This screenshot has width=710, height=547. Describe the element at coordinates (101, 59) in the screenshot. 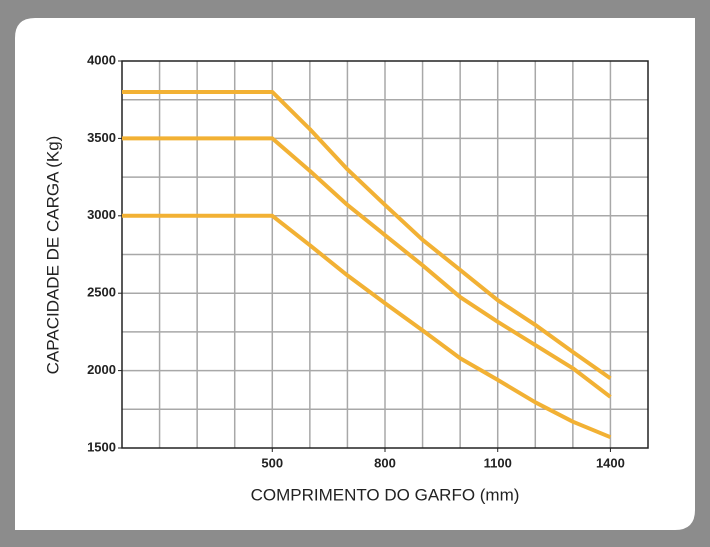

I see `y-tick-label: 4000` at that location.